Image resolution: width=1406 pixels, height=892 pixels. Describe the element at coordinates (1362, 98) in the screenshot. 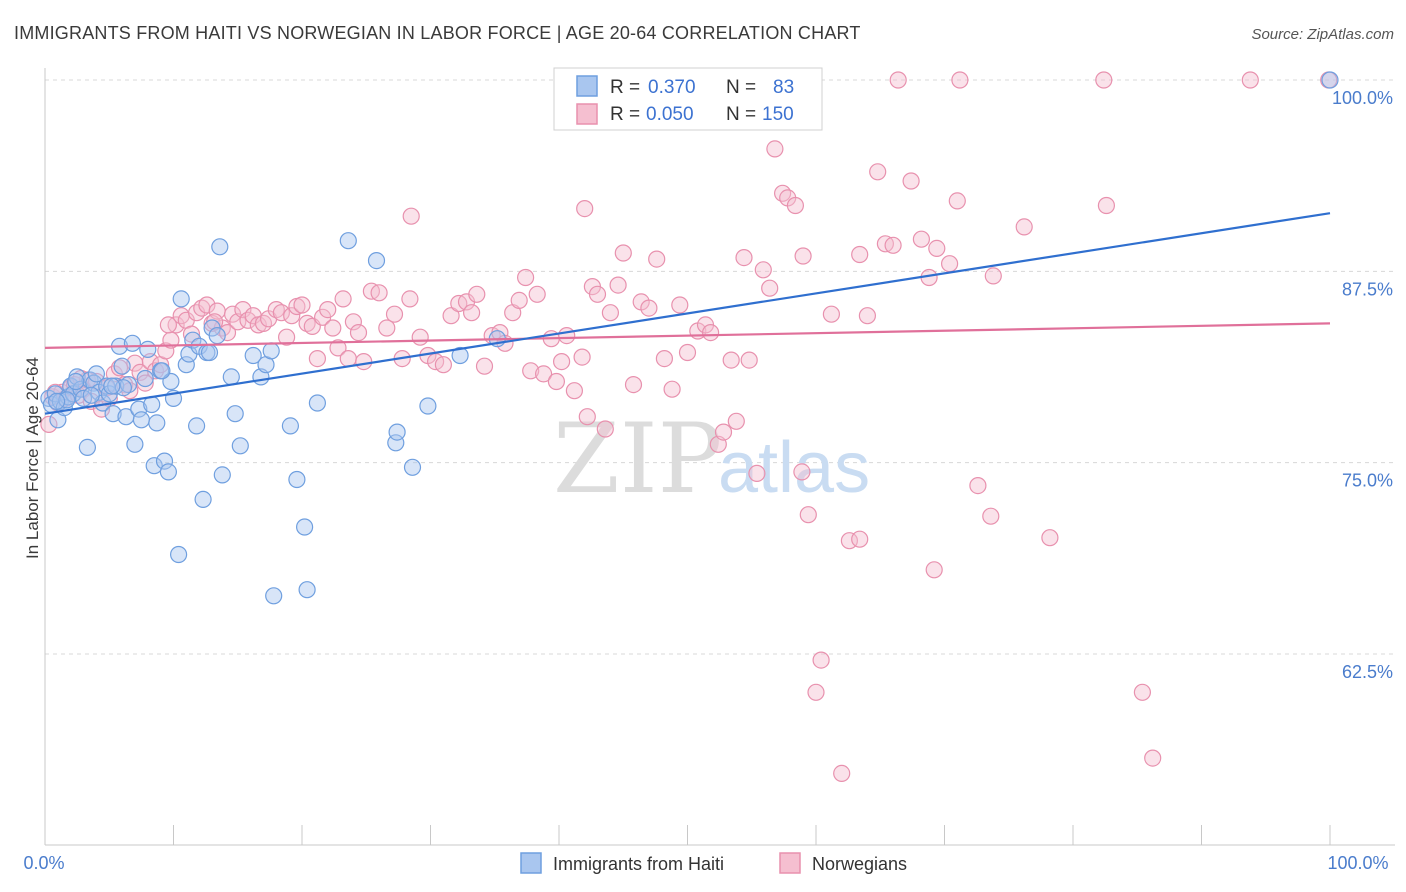

I see `y-tick-label: 100.0%` at that location.